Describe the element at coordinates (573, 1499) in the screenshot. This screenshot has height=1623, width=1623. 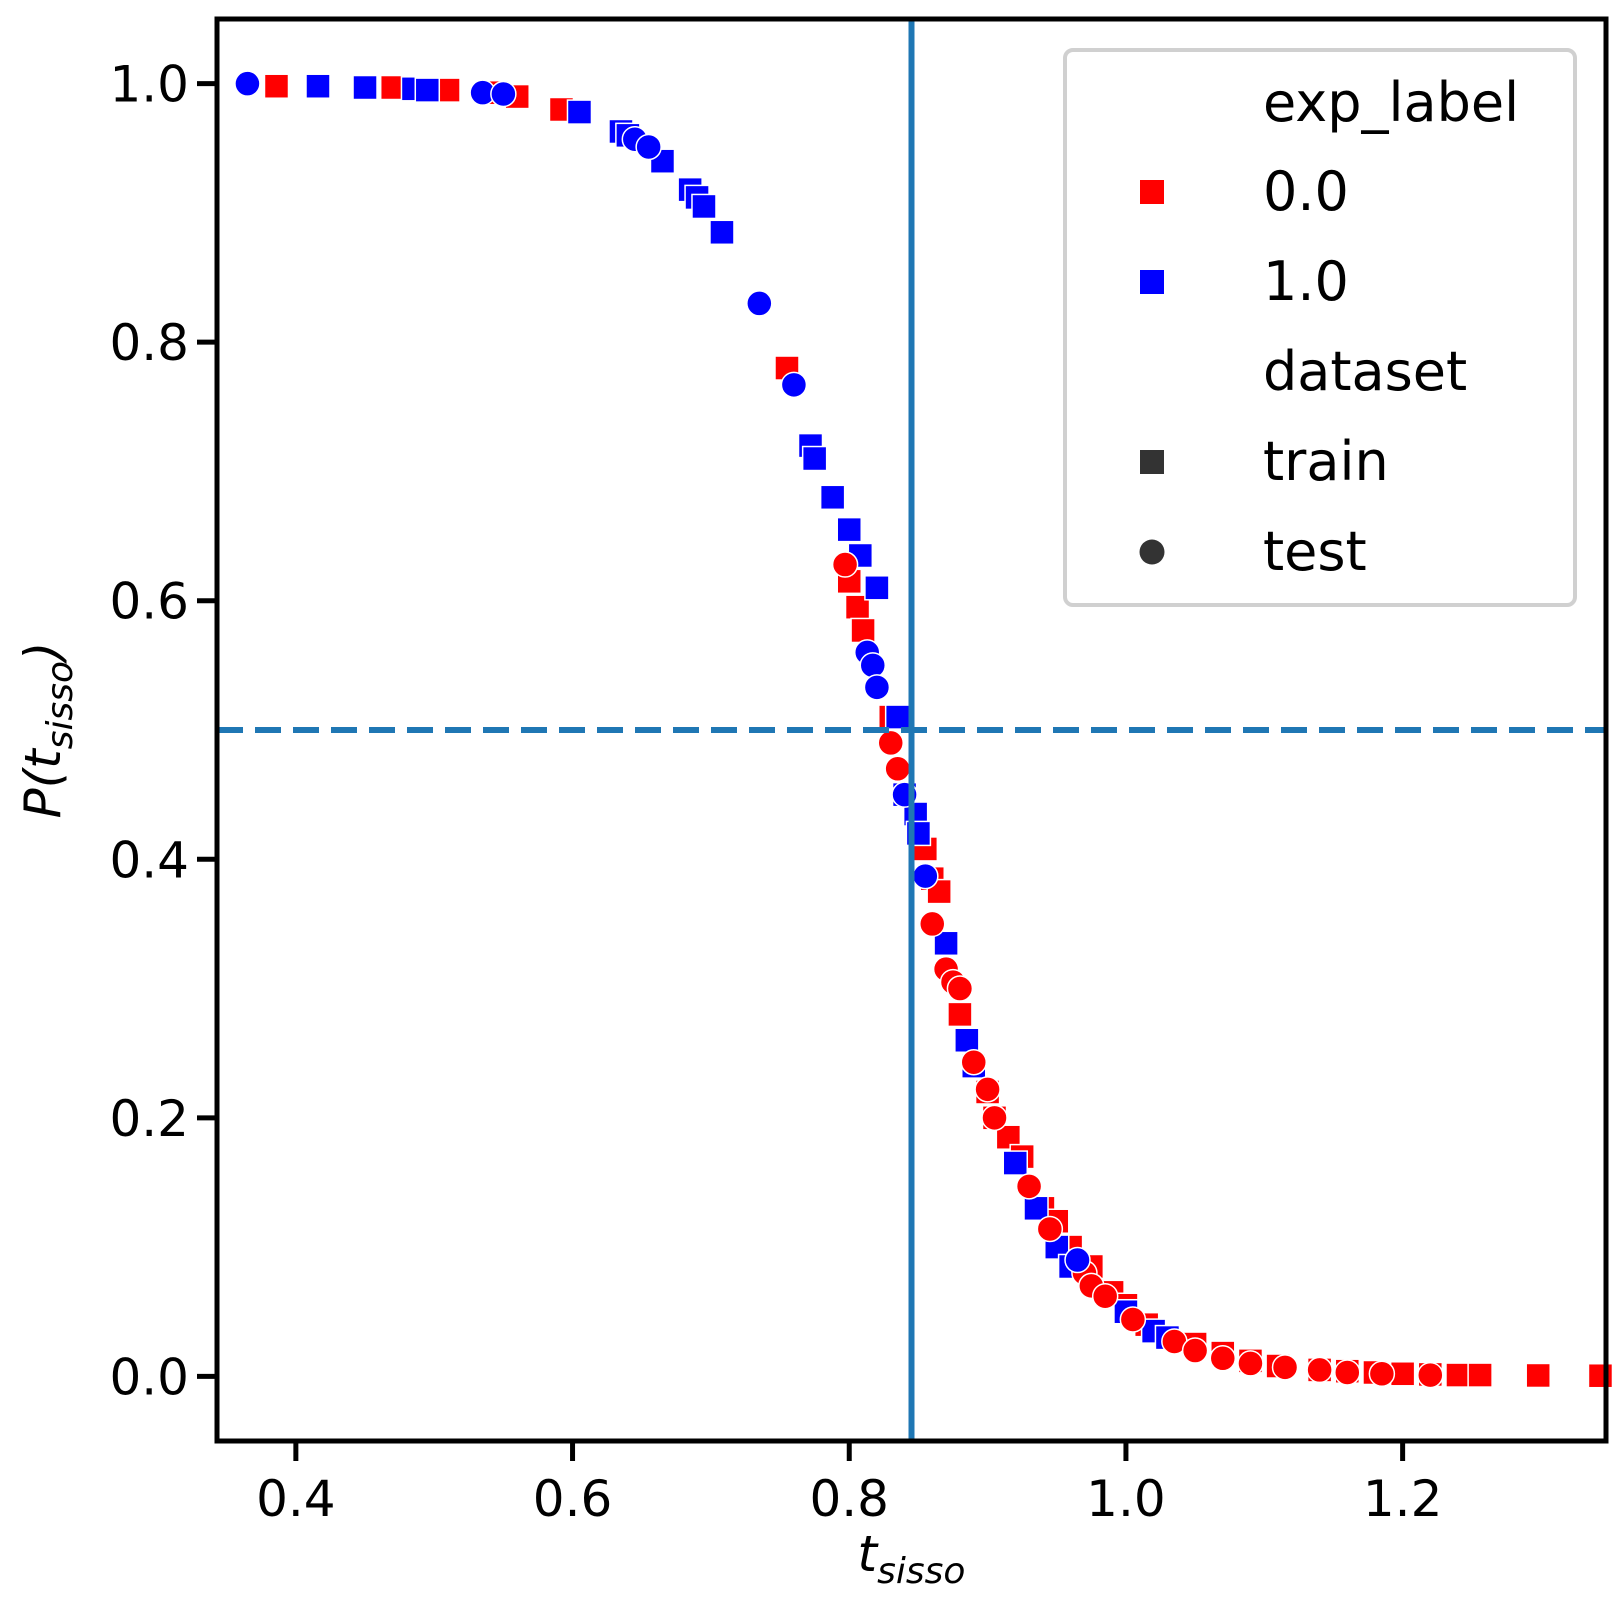
I see `x-tick-label: 0.6` at that location.